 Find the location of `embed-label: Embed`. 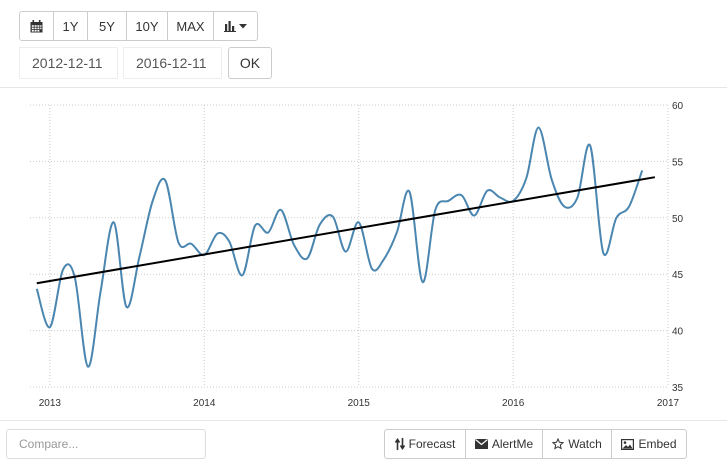

embed-label: Embed is located at coordinates (657, 444).